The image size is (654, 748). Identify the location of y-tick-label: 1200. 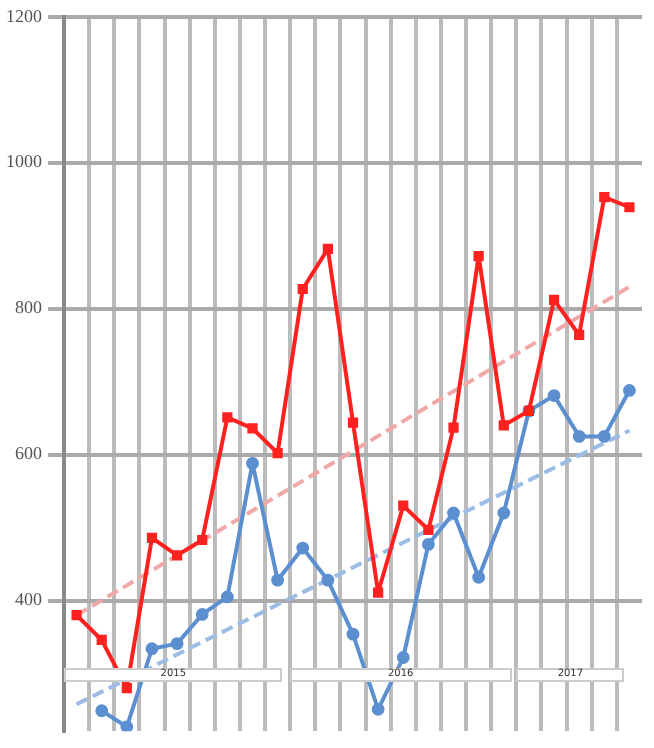
(24, 15).